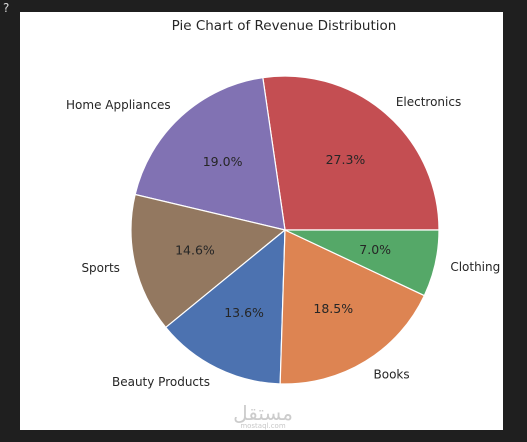 This screenshot has width=527, height=442. I want to click on frame-corner-mark: ?, so click(6, 8).